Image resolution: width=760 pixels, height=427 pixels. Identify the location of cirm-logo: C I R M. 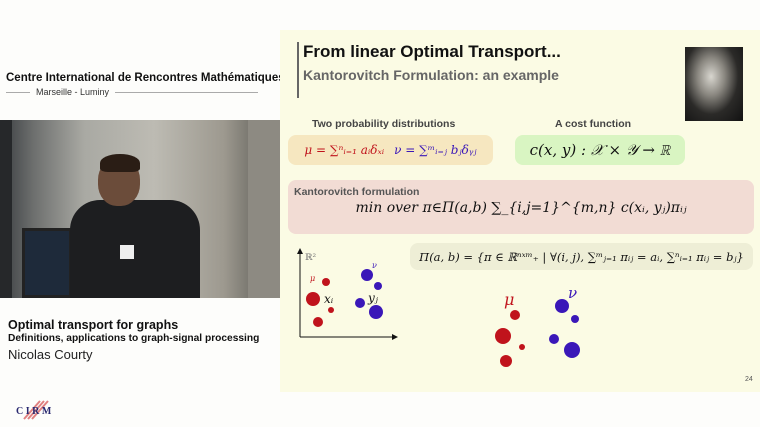
(34, 410).